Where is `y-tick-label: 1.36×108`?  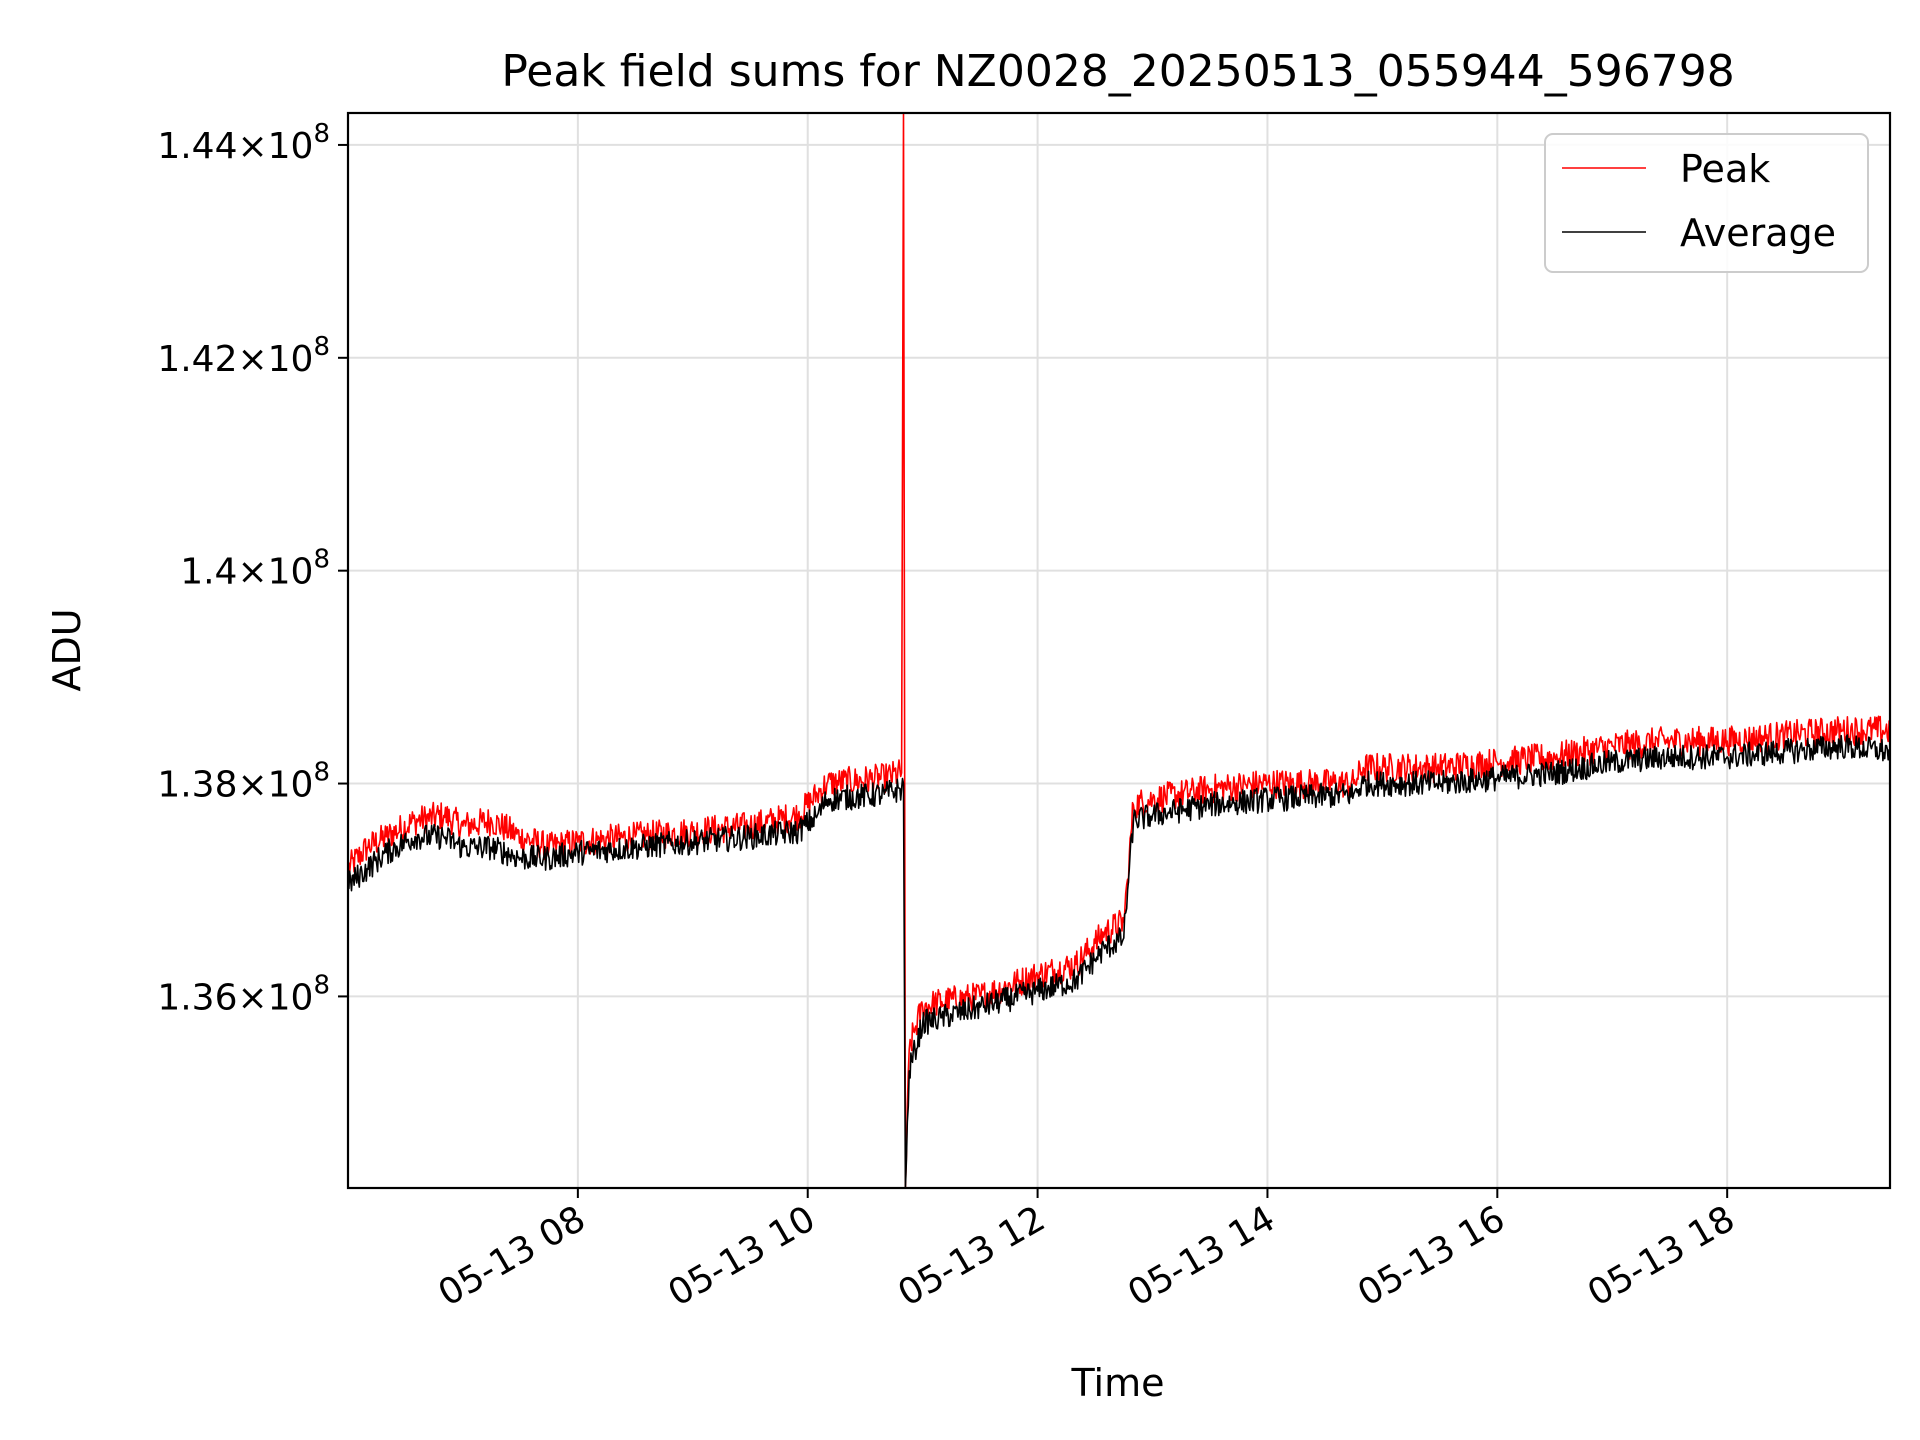
y-tick-label: 1.36×108 is located at coordinates (243, 994).